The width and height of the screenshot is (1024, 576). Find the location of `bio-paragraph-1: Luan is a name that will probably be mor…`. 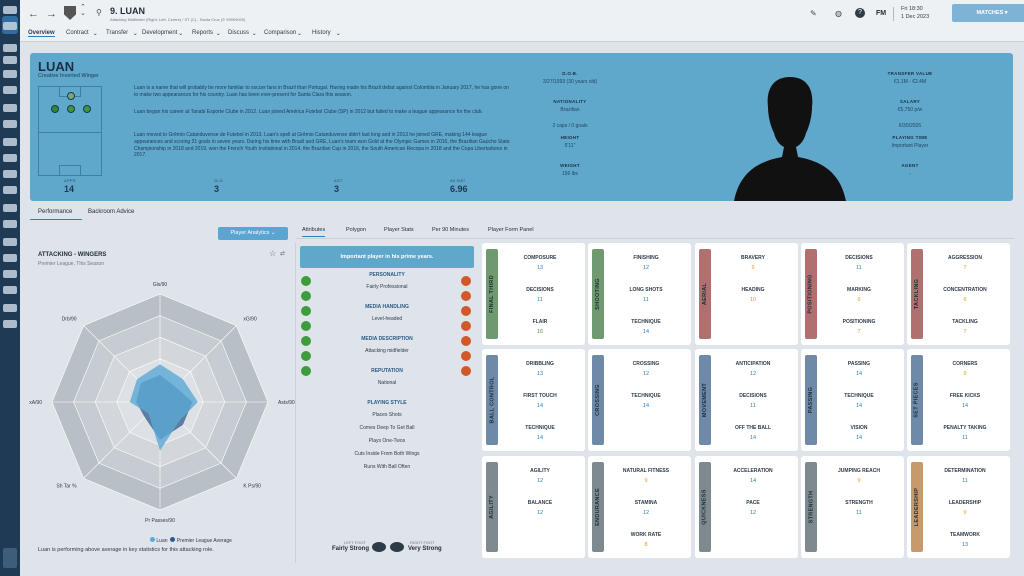

bio-paragraph-1: Luan is a name that will probably be mor… is located at coordinates (321, 91).